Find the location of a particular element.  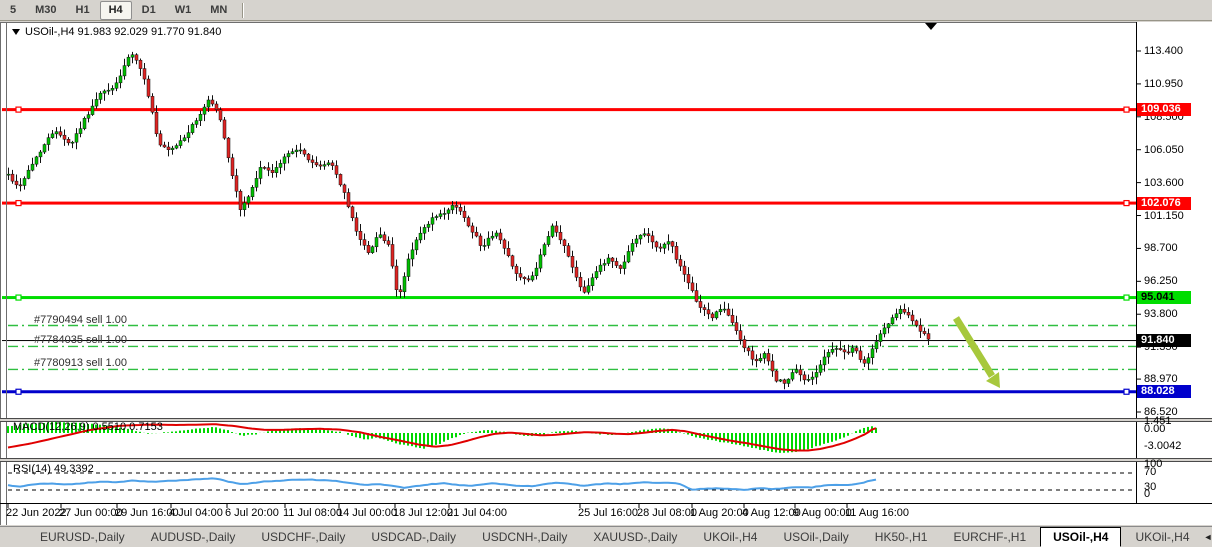

macd-axis-label: 0.00 is located at coordinates (1155, 429).